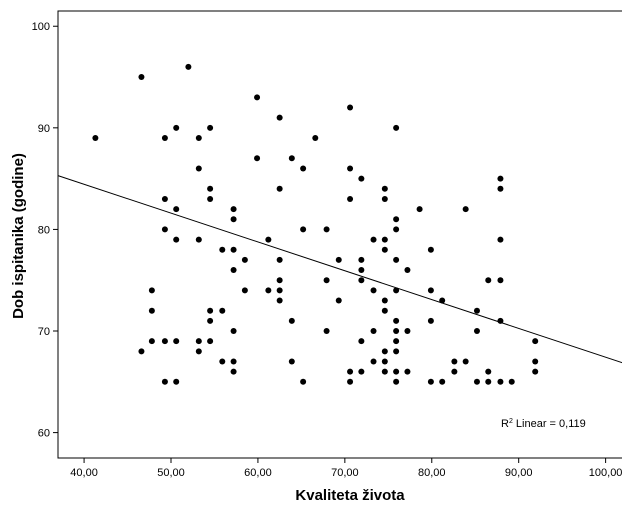 Image resolution: width=622 pixels, height=506 pixels. What do you see at coordinates (432, 473) in the screenshot?
I see `x-tick-label: 80,00` at bounding box center [432, 473].